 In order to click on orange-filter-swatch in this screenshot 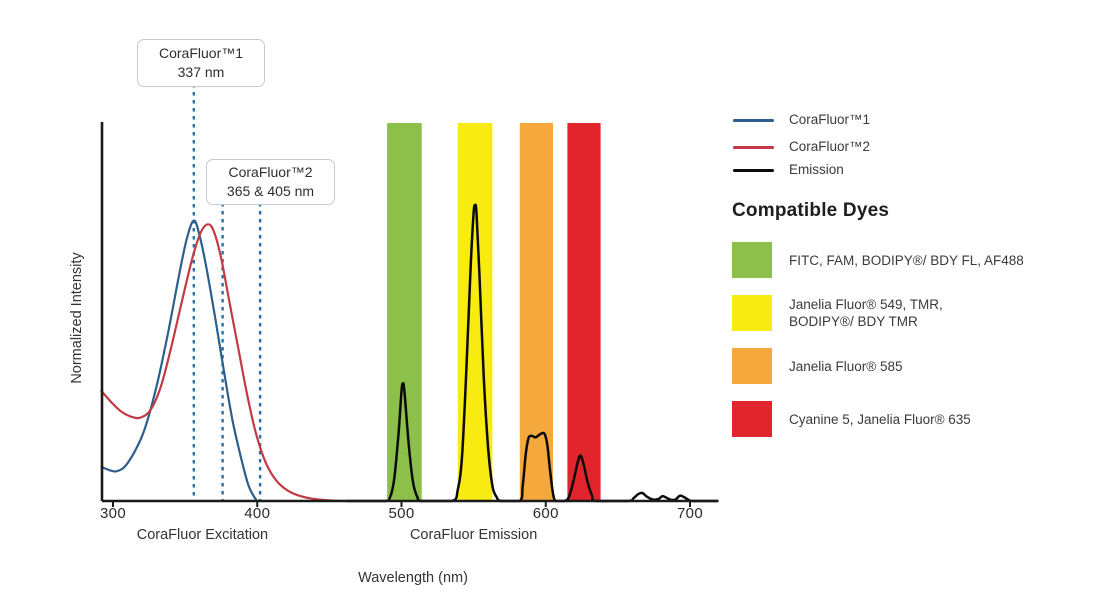, I will do `click(752, 366)`.